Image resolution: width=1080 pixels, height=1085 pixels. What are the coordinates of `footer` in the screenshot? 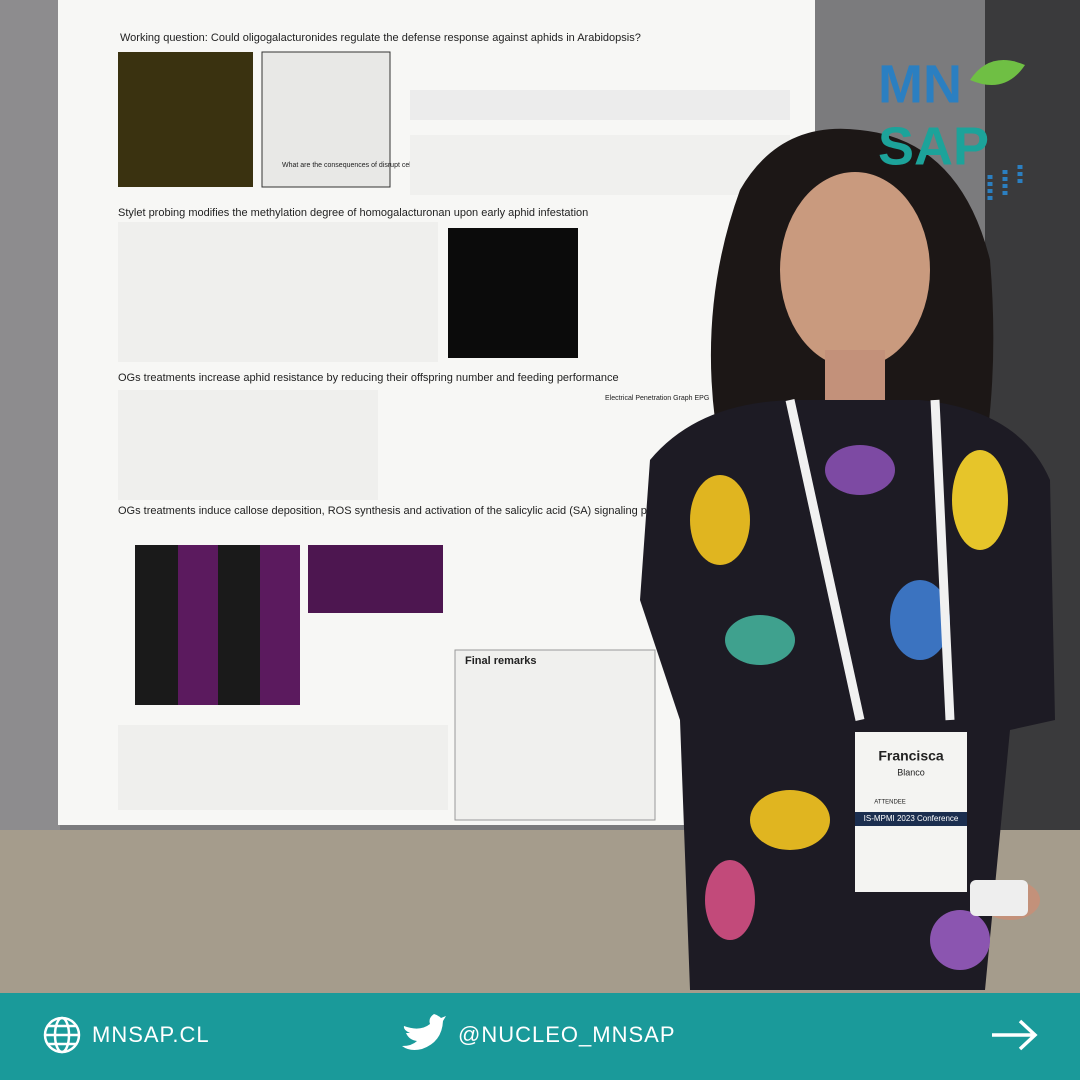 It's located at (540, 1036).